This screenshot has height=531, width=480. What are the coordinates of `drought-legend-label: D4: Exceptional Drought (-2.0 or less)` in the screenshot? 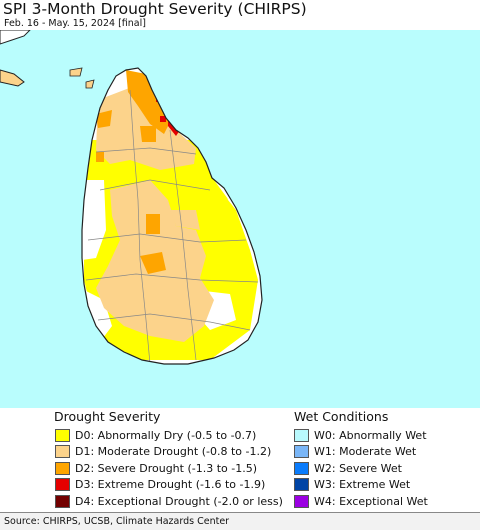 It's located at (179, 501).